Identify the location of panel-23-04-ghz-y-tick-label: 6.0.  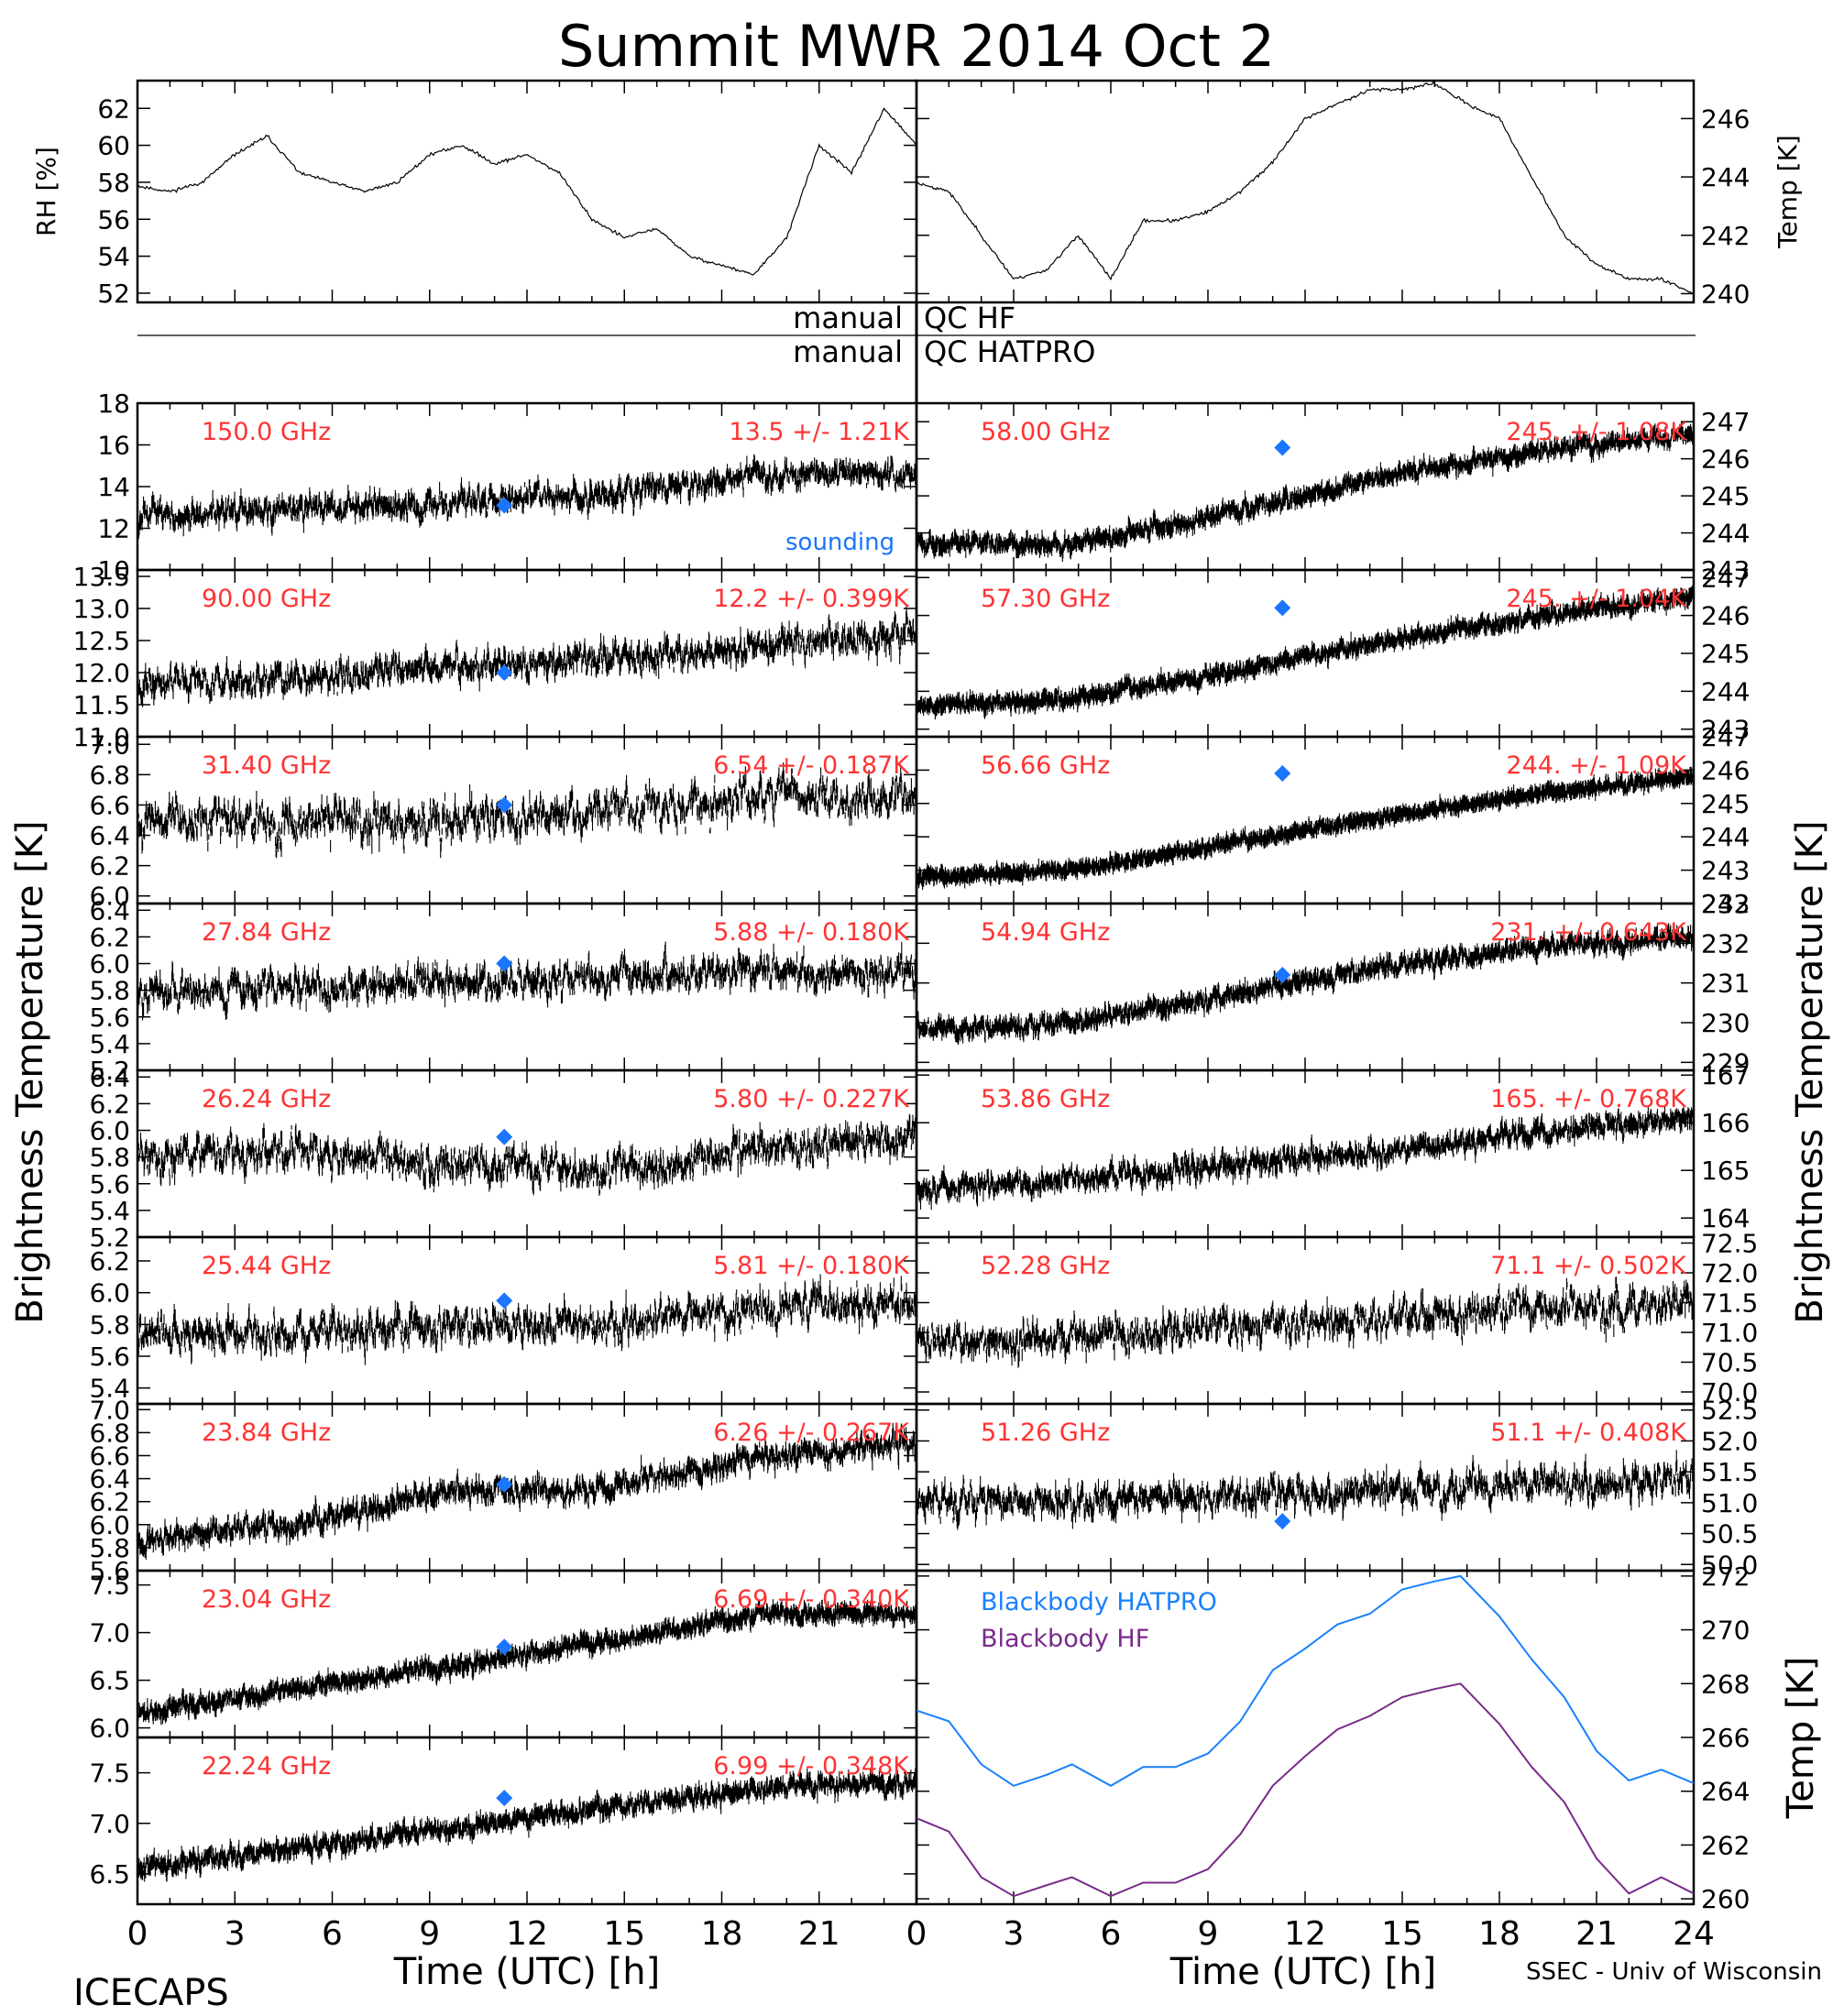
(109, 1729).